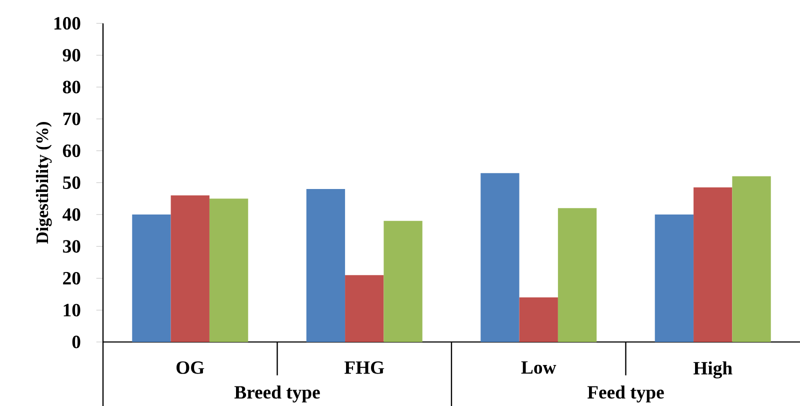  Describe the element at coordinates (44, 183) in the screenshot. I see `y-axis-title: Digestibility (%)` at that location.